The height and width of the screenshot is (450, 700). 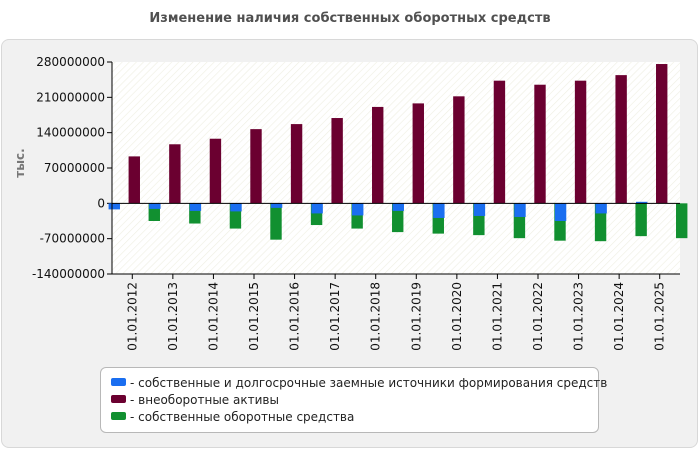 I want to click on x-tick-label: 01.01.2015, so click(x=254, y=316).